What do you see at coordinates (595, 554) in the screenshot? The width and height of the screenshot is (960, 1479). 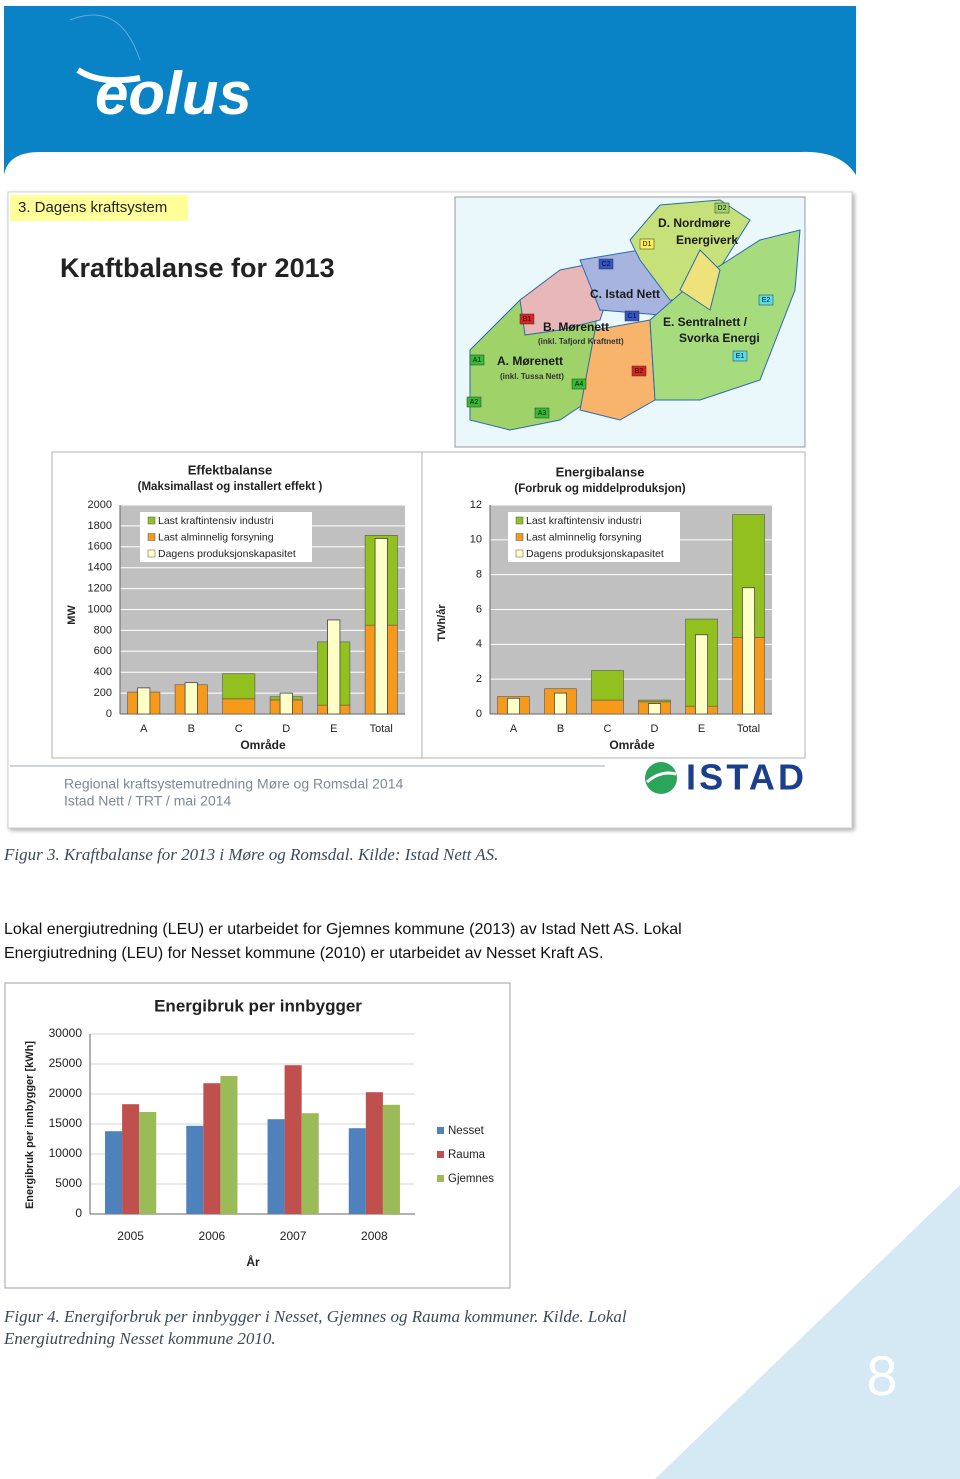 I see `legend-label: Dagens produksjonskapasitet` at bounding box center [595, 554].